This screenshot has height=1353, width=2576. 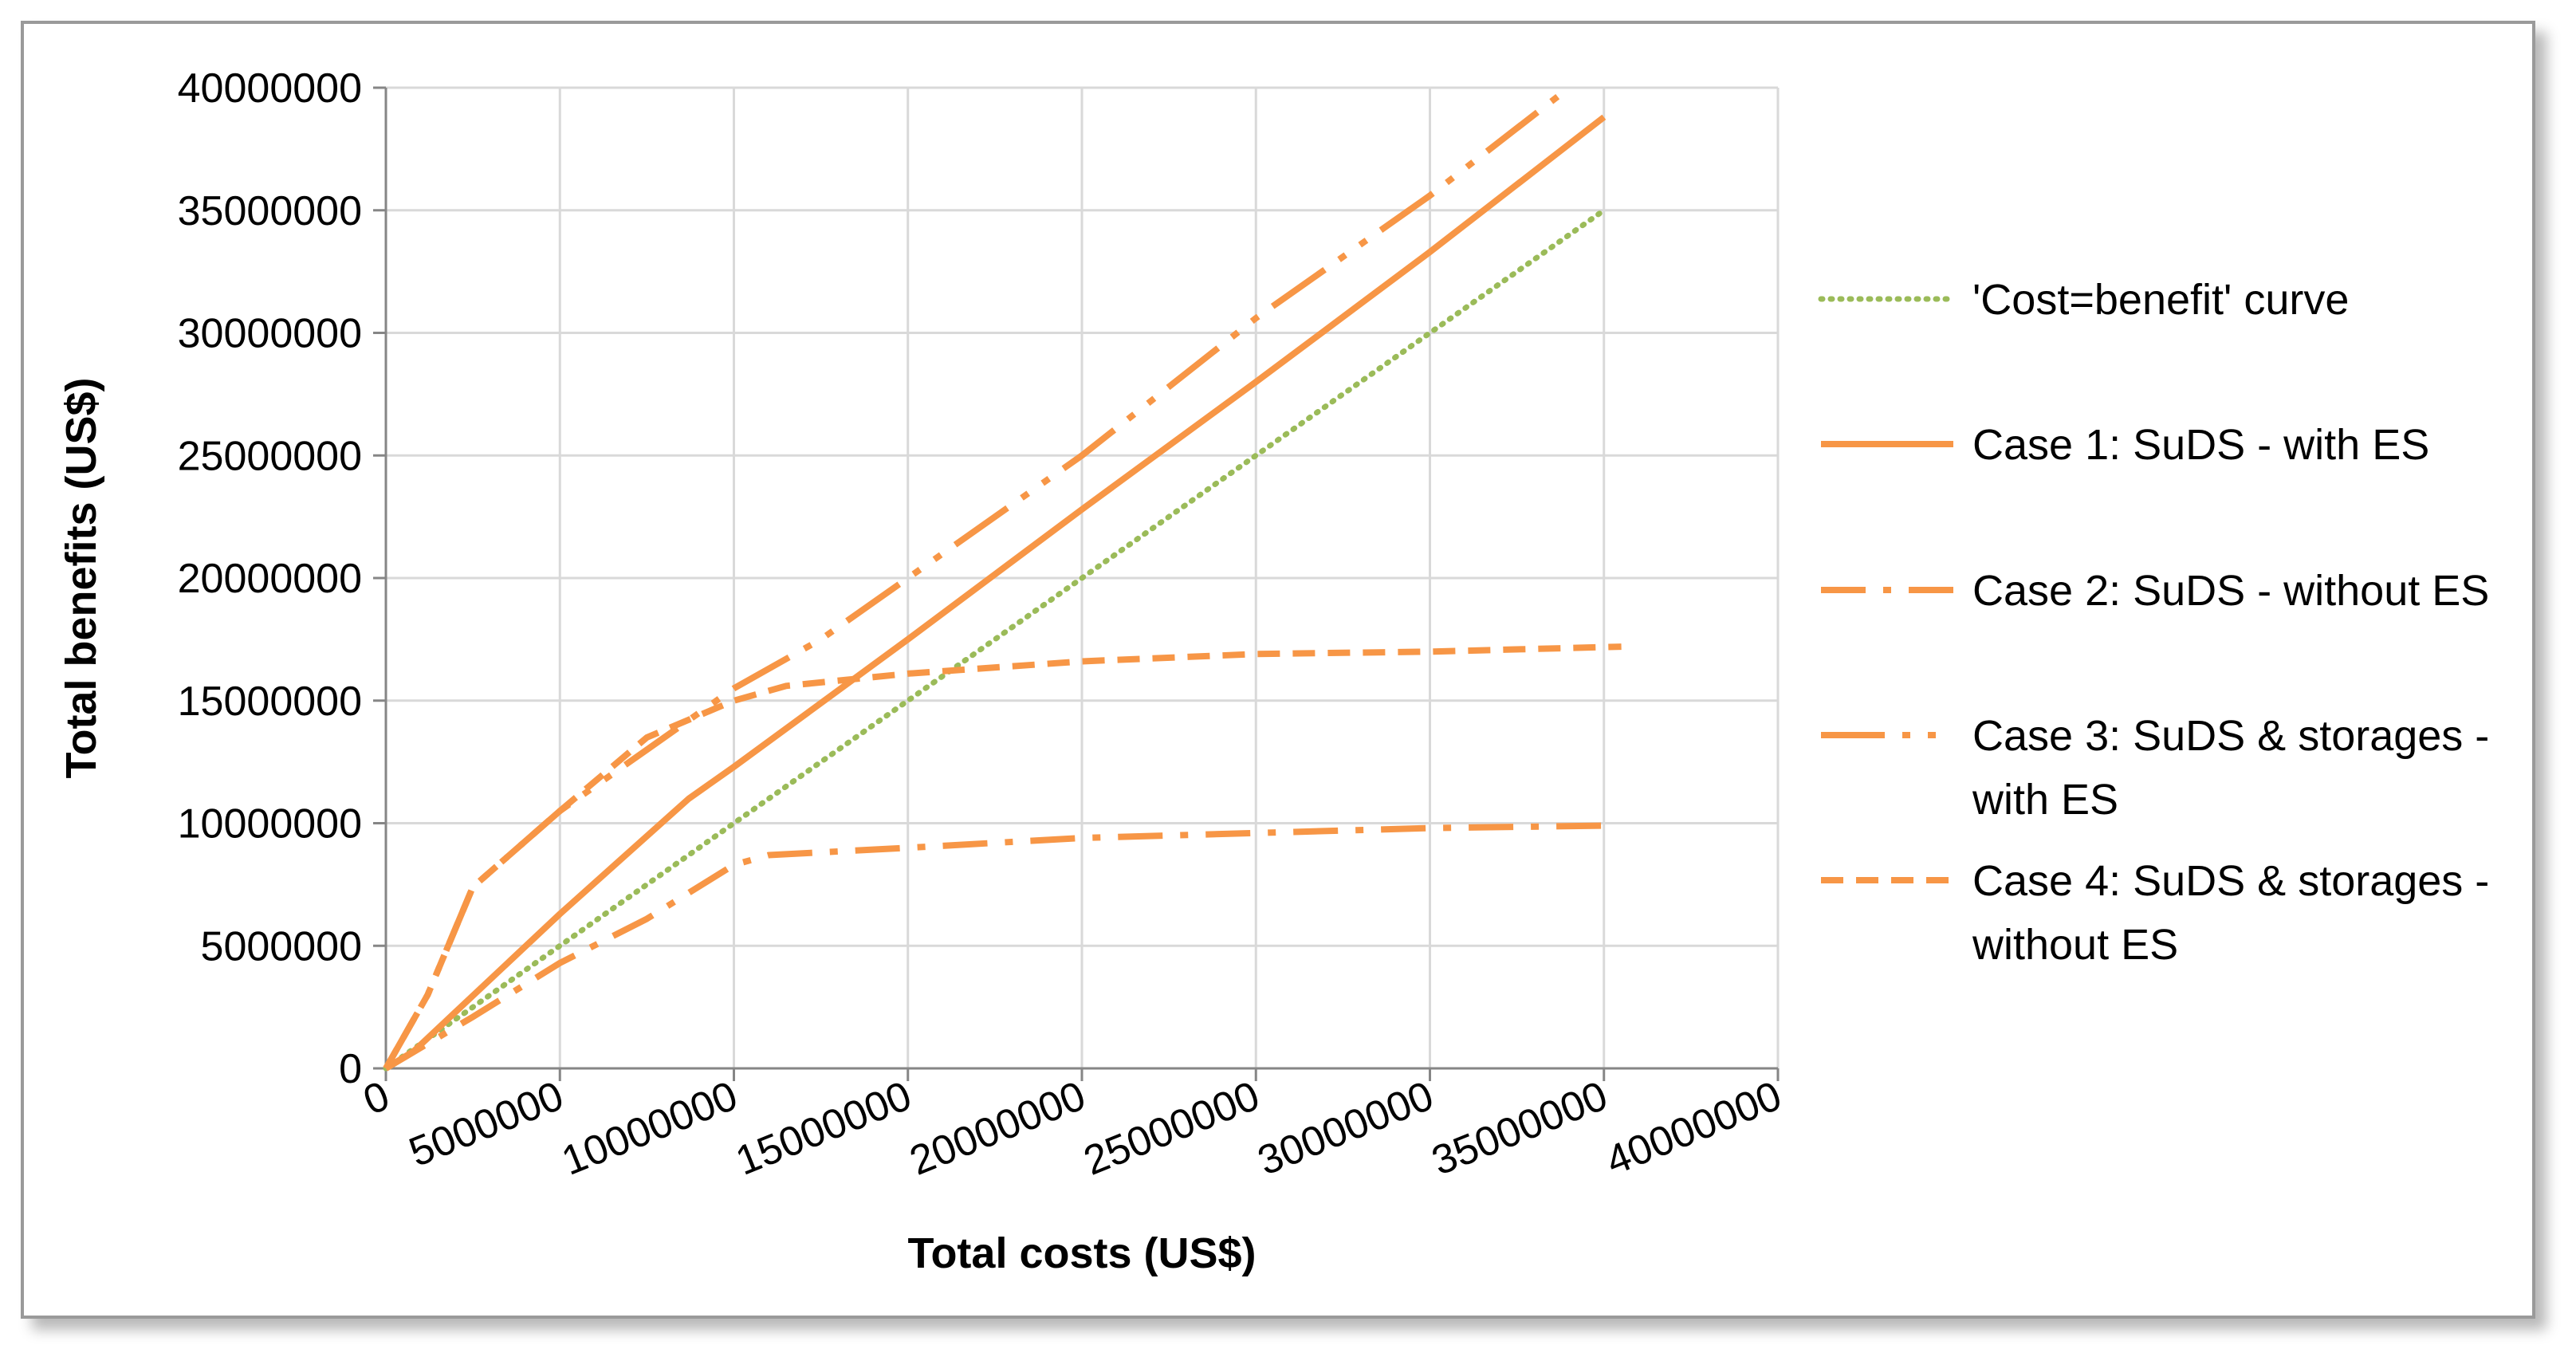 What do you see at coordinates (1520, 1128) in the screenshot?
I see `x-tick-label: 35000000` at bounding box center [1520, 1128].